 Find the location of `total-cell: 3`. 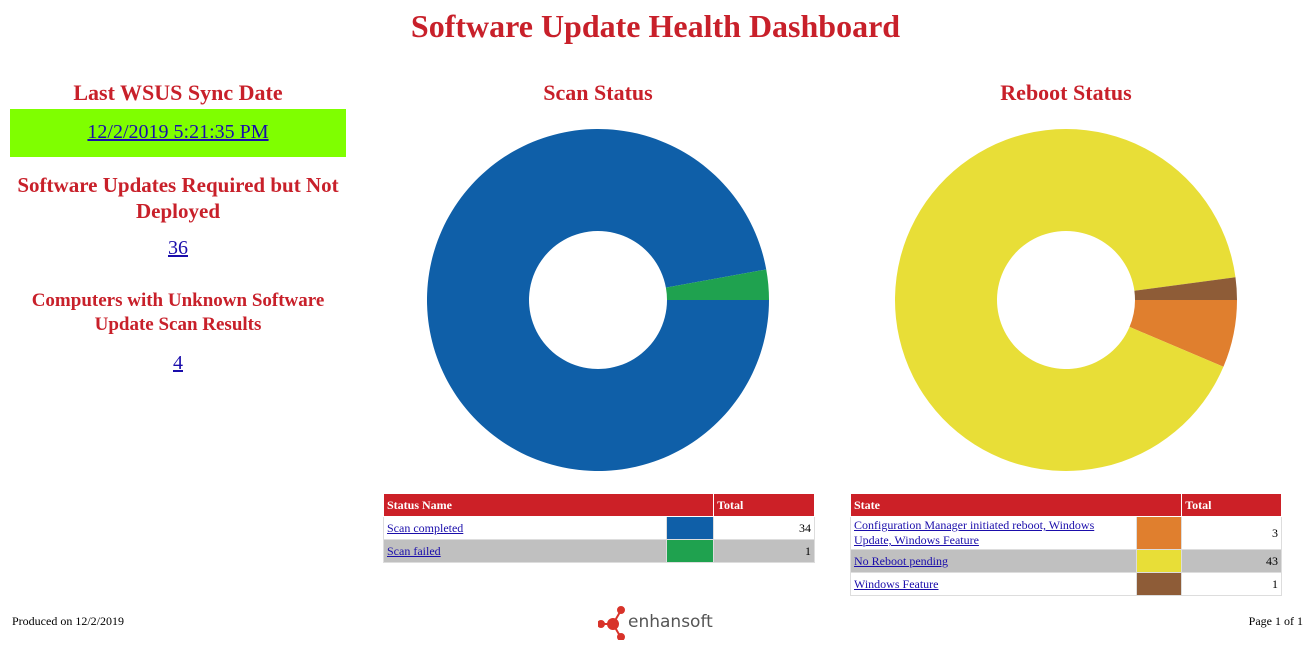

total-cell: 3 is located at coordinates (1231, 533).